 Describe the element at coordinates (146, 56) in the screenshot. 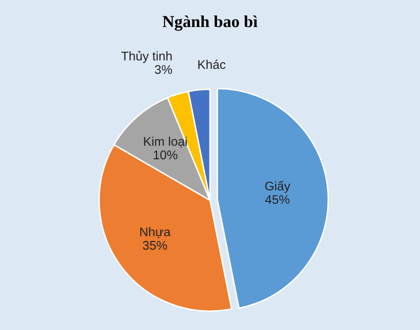

I see `slice-label: Thủy tinh` at that location.